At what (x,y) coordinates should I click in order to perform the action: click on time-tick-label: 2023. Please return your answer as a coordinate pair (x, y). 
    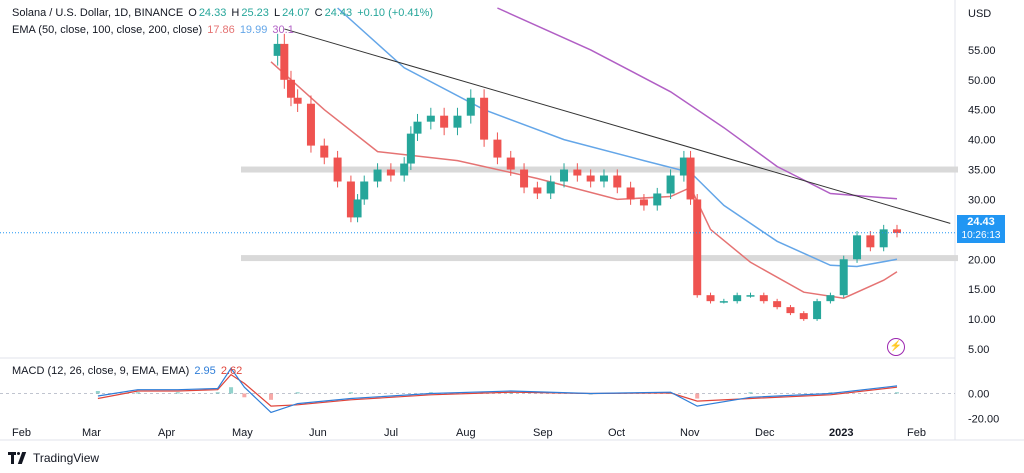
    Looking at the image, I should click on (841, 433).